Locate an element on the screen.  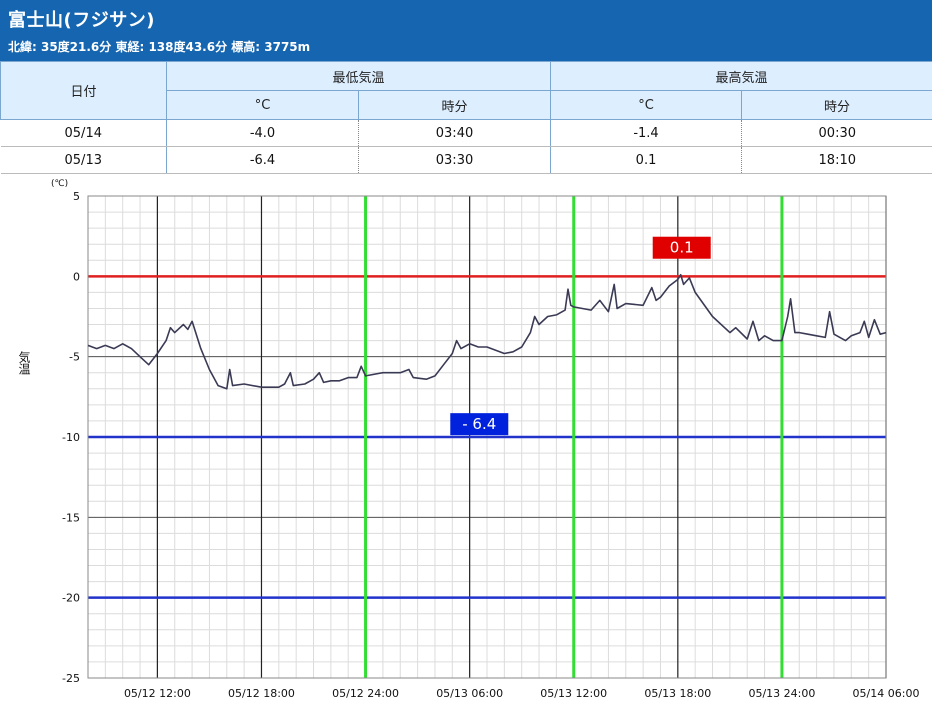
min-unit-header: °C is located at coordinates (263, 105).